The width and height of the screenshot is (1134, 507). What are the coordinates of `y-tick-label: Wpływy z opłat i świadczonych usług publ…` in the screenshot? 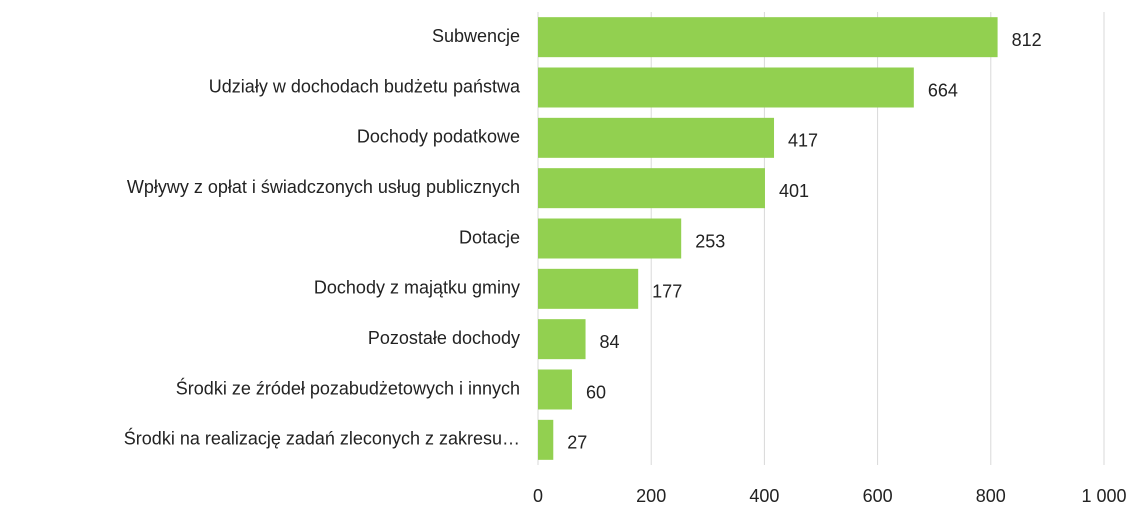 It's located at (323, 187).